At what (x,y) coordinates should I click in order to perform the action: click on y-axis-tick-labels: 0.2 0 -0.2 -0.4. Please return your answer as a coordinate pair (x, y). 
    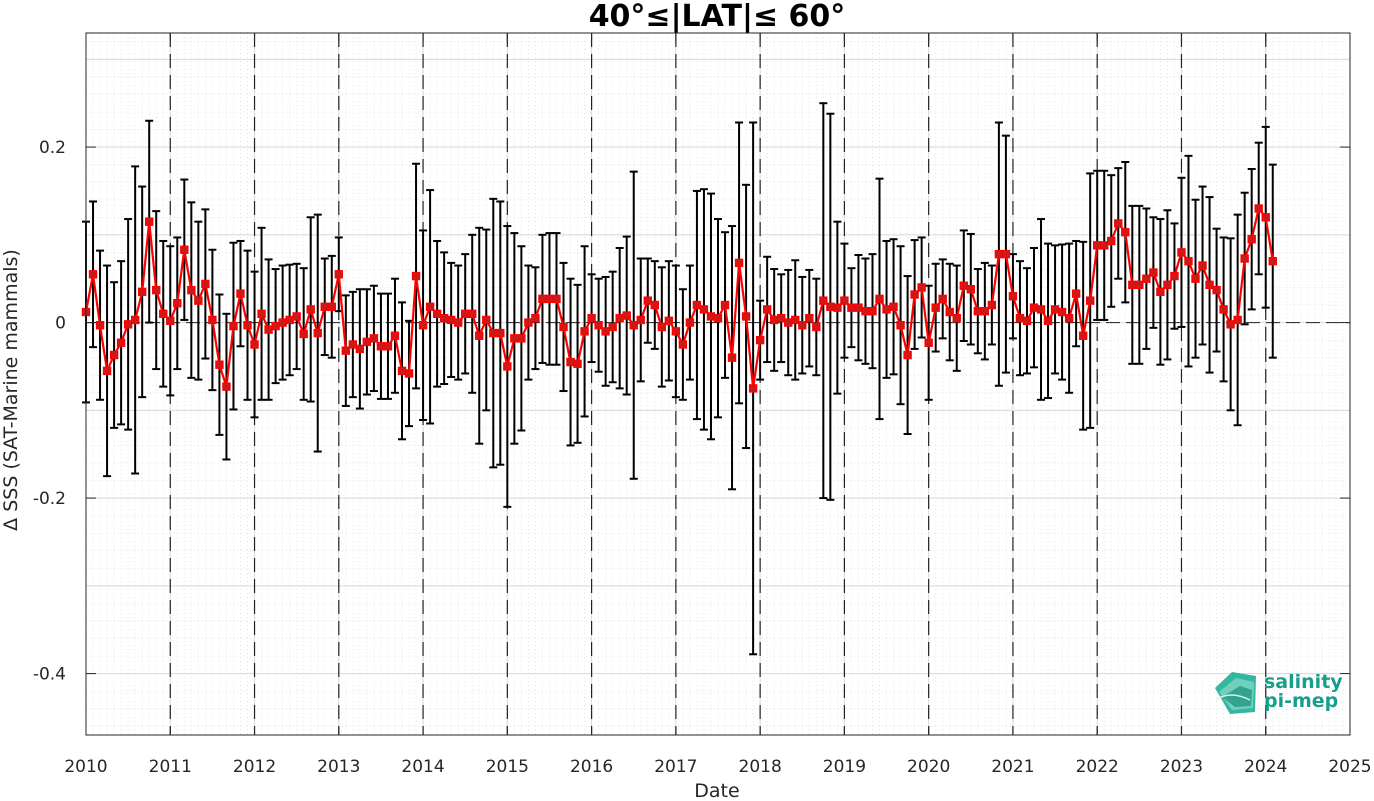
    Looking at the image, I should click on (49, 411).